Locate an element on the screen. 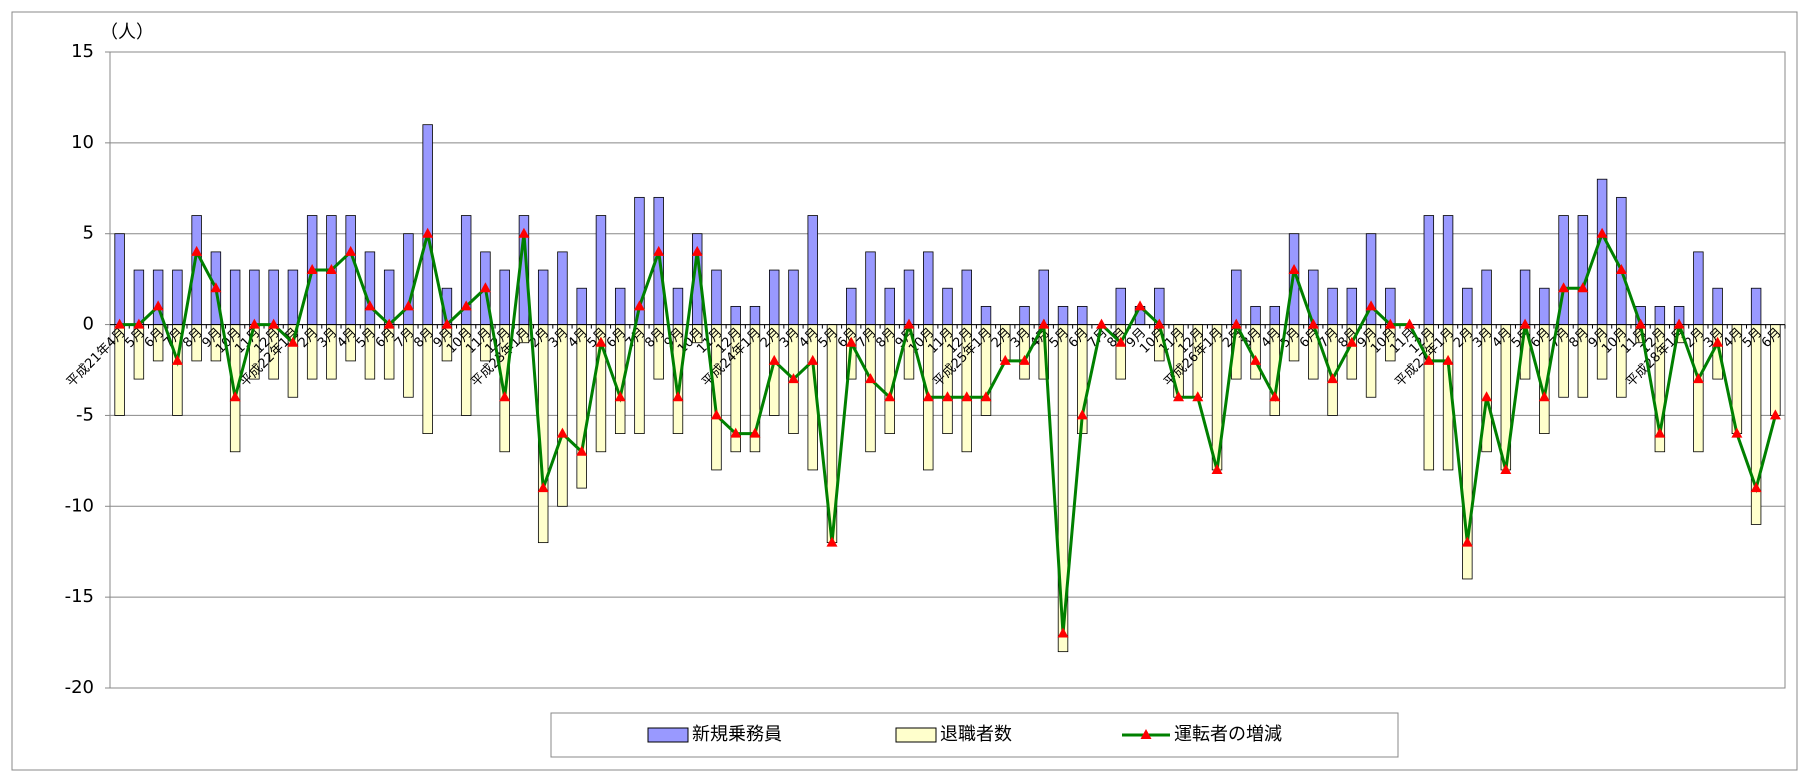  legend-box is located at coordinates (974, 735).